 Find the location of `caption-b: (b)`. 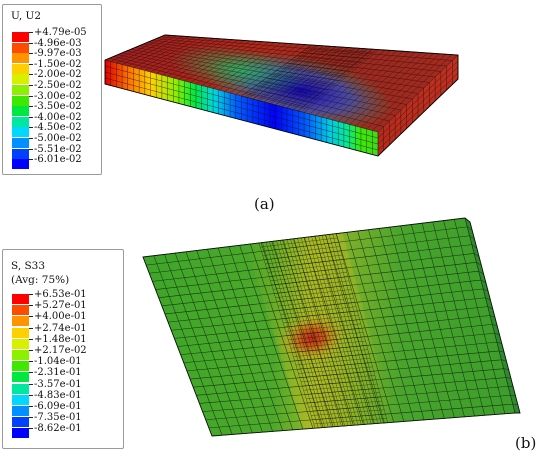

caption-b: (b) is located at coordinates (526, 443).